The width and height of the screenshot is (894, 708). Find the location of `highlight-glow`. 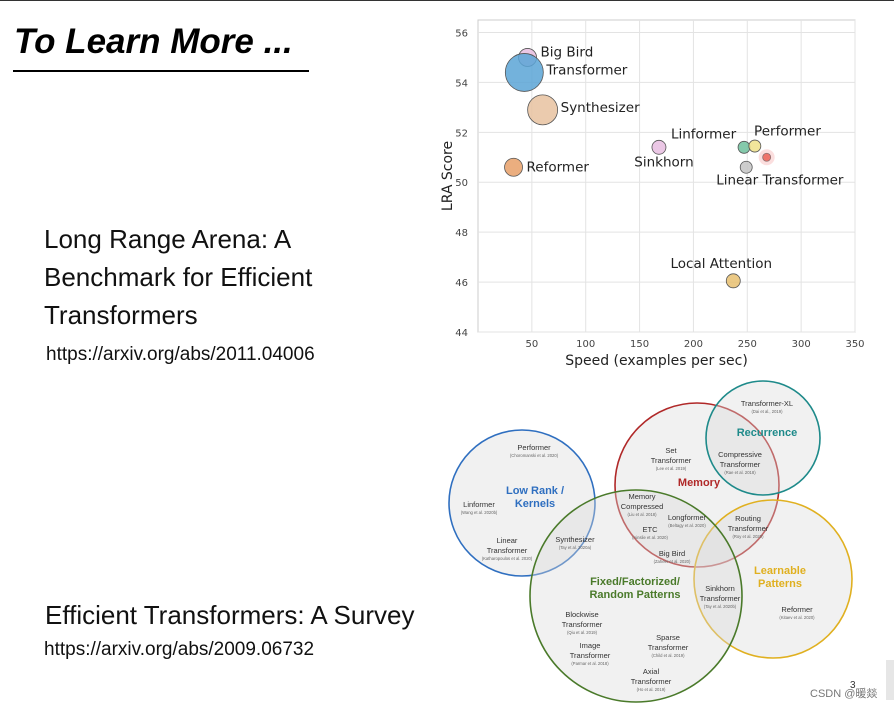

highlight-glow is located at coordinates (766, 157).